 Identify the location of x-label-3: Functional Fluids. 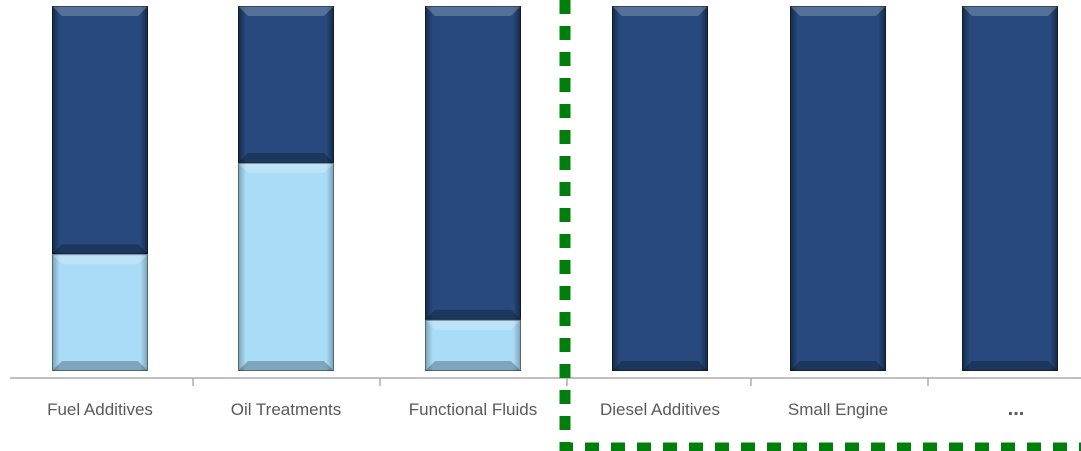
(473, 409).